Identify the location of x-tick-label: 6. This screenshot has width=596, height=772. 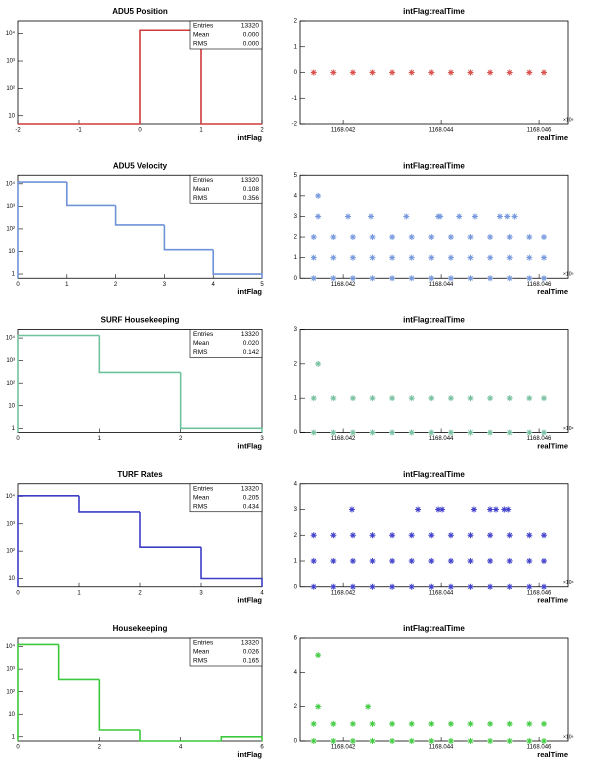
(262, 748).